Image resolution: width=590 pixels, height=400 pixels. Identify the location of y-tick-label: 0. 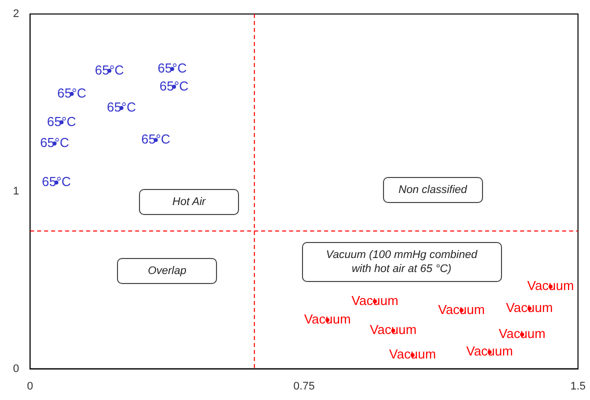
(16, 368).